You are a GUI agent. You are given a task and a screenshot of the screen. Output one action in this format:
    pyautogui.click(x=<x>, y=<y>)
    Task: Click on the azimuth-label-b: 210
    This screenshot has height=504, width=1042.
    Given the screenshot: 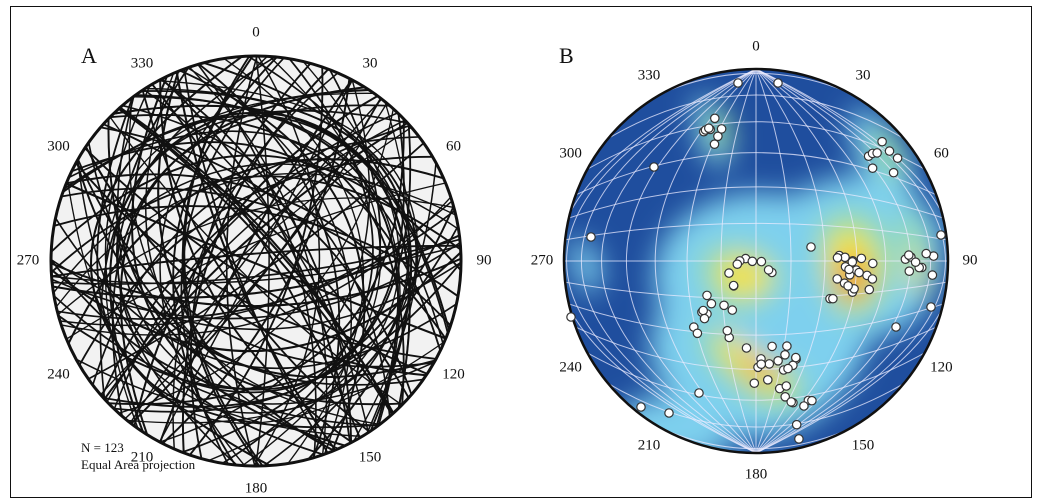 What is the action you would take?
    pyautogui.click(x=649, y=445)
    